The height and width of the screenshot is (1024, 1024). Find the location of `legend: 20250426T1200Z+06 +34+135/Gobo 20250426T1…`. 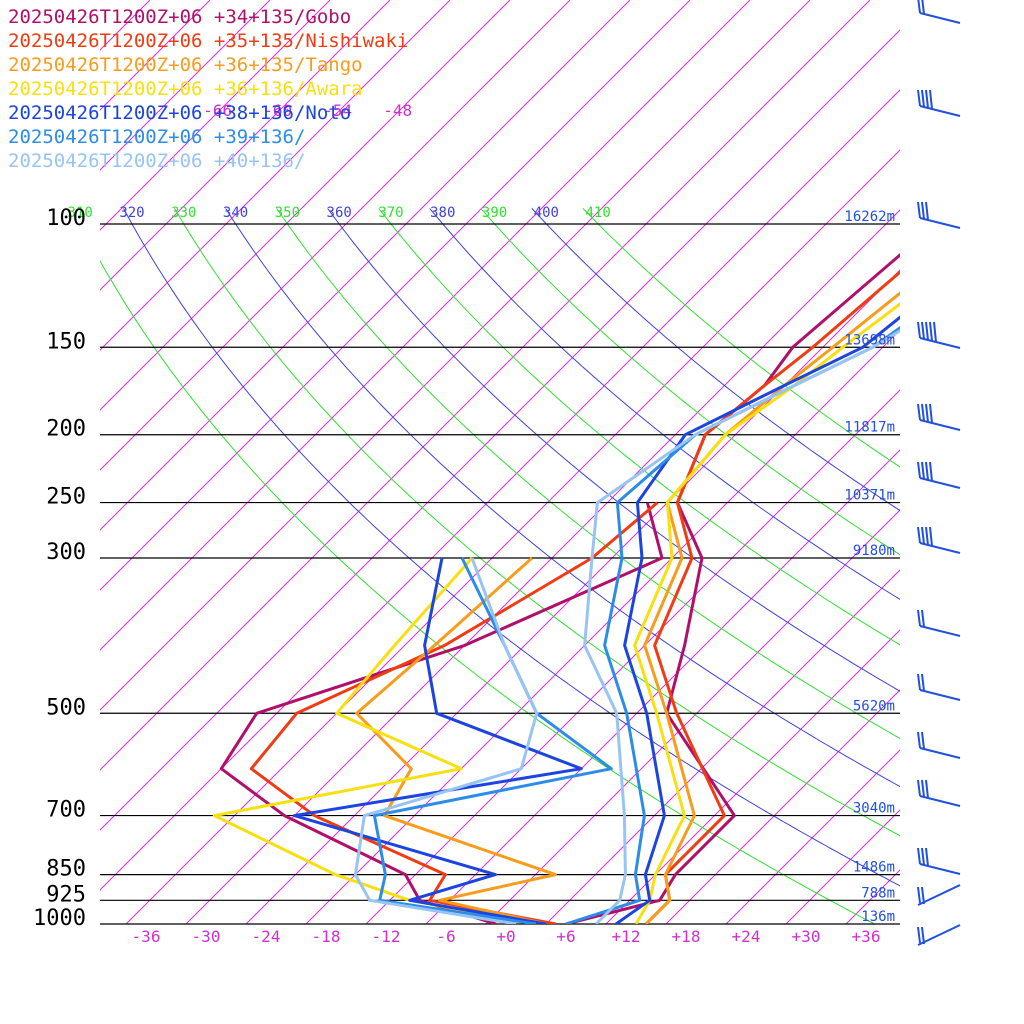

legend: 20250426T1200Z+06 +34+135/Gobo 20250426T1… is located at coordinates (208, 89).